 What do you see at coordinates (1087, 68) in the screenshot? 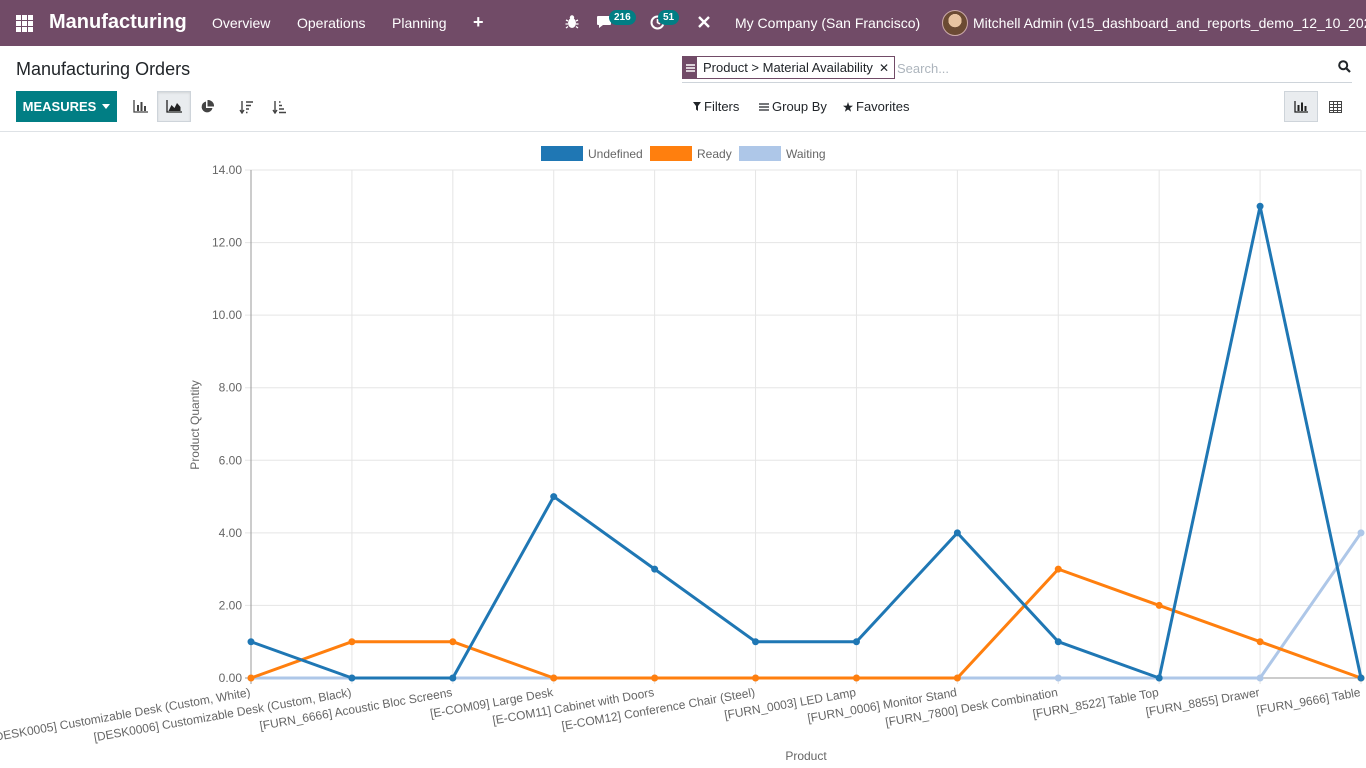
I see `search-input` at bounding box center [1087, 68].